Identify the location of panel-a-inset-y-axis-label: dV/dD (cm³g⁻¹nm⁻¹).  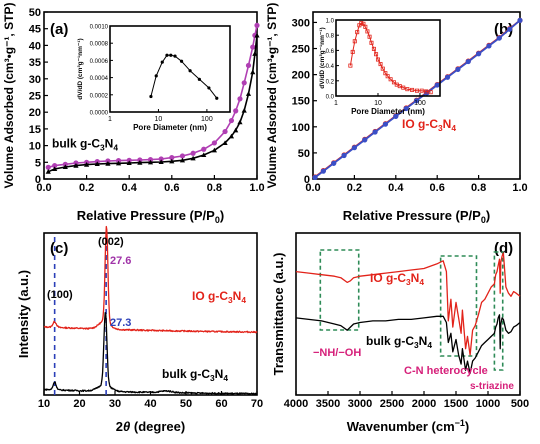
(80, 68).